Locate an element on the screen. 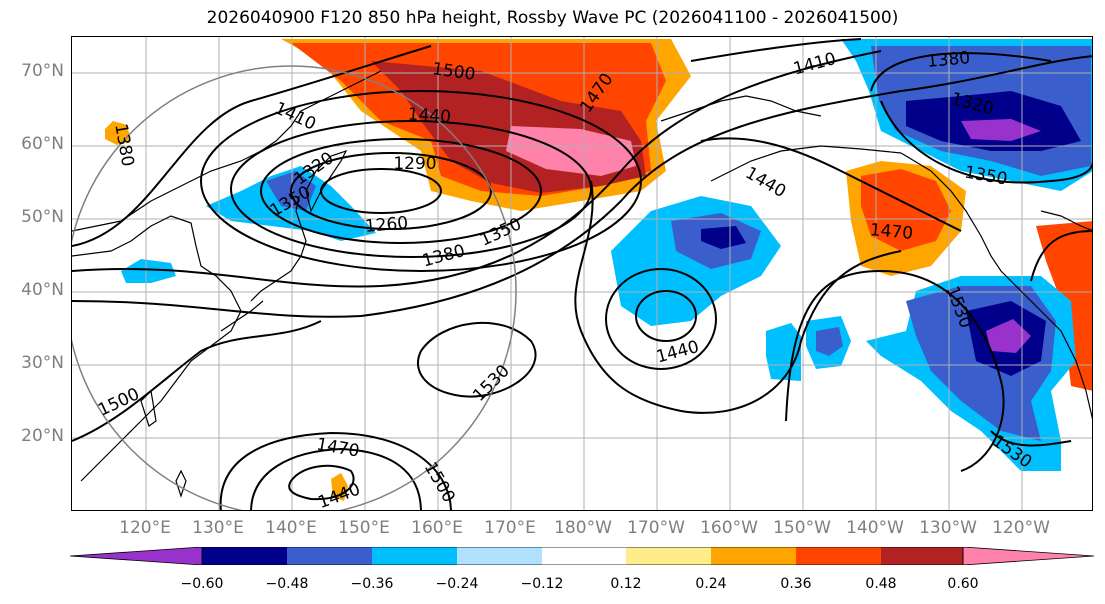  colorbar-tick: 0.24 is located at coordinates (711, 584).